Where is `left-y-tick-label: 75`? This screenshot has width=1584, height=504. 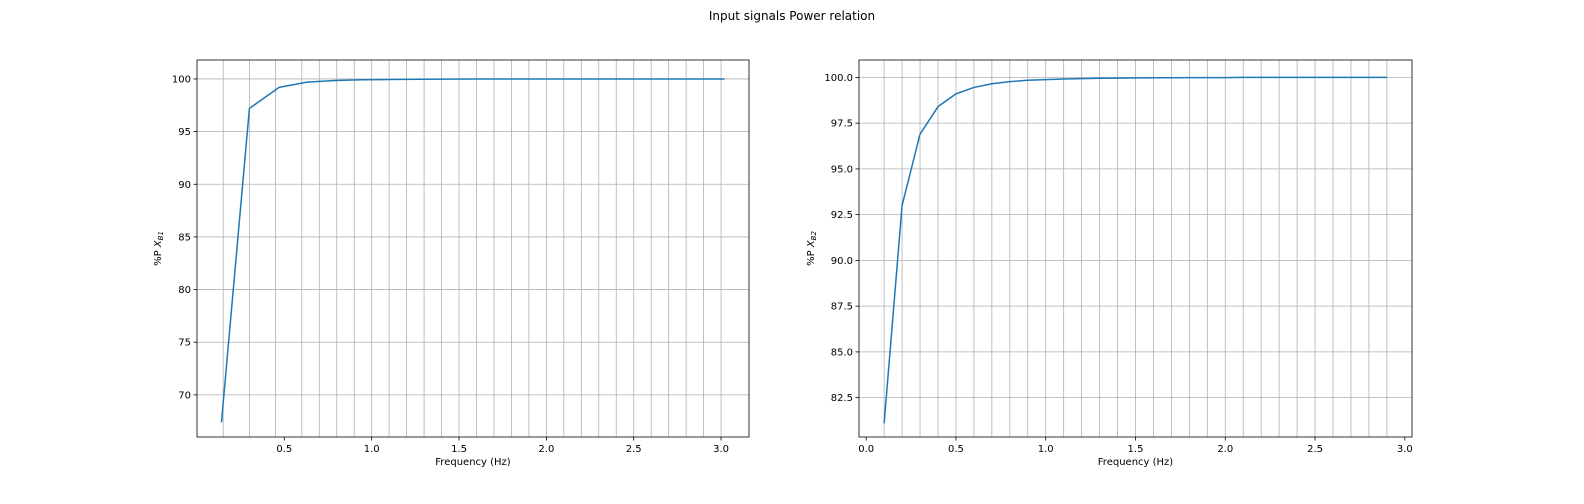
left-y-tick-label: 75 is located at coordinates (184, 343).